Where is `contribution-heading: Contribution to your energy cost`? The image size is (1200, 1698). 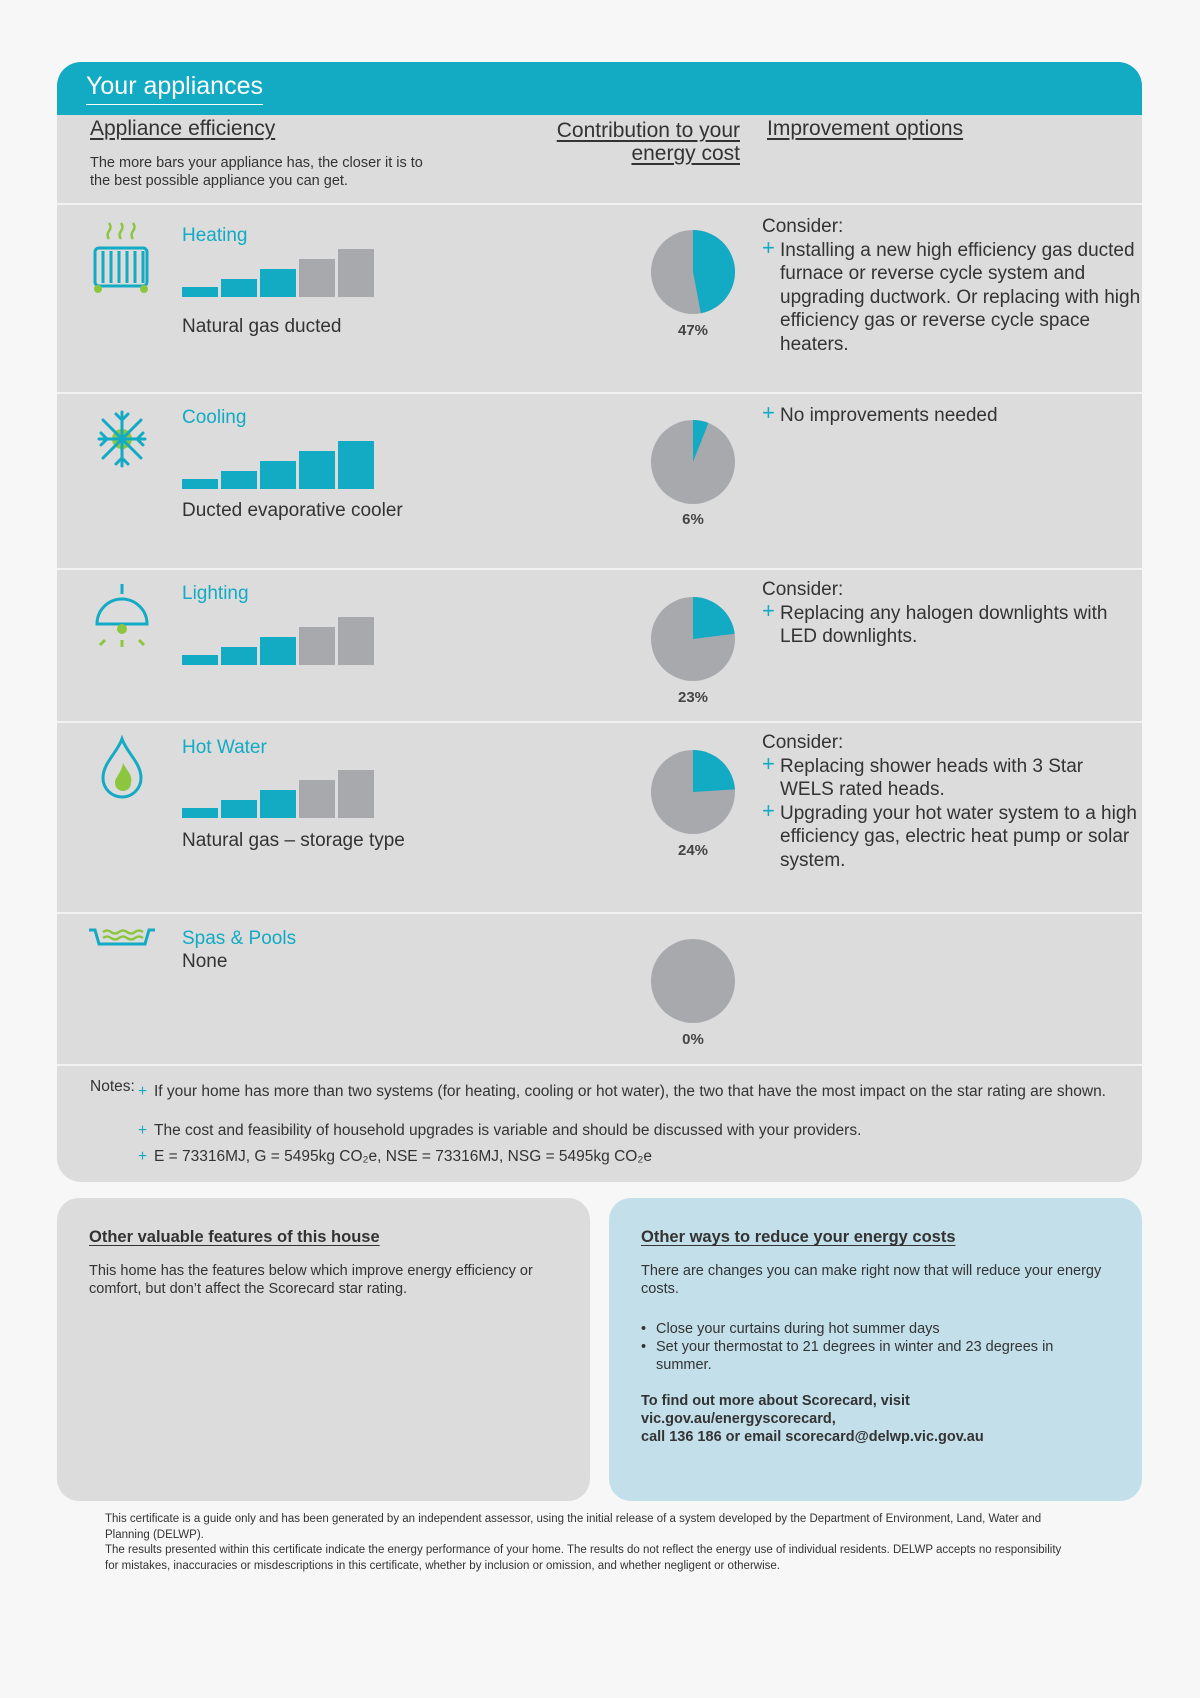 contribution-heading: Contribution to your energy cost is located at coordinates (648, 142).